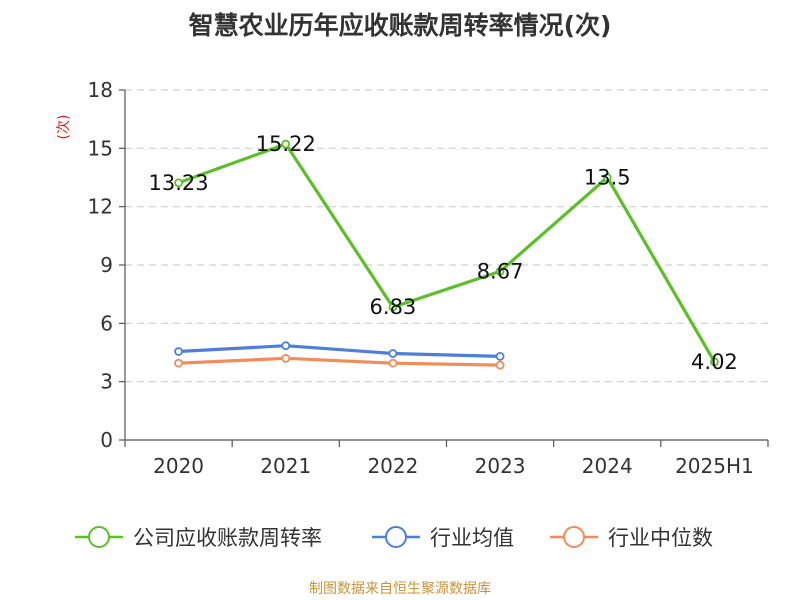  I want to click on y-tick-labels: 0 3 6 9 12 15 18, so click(100, 265).